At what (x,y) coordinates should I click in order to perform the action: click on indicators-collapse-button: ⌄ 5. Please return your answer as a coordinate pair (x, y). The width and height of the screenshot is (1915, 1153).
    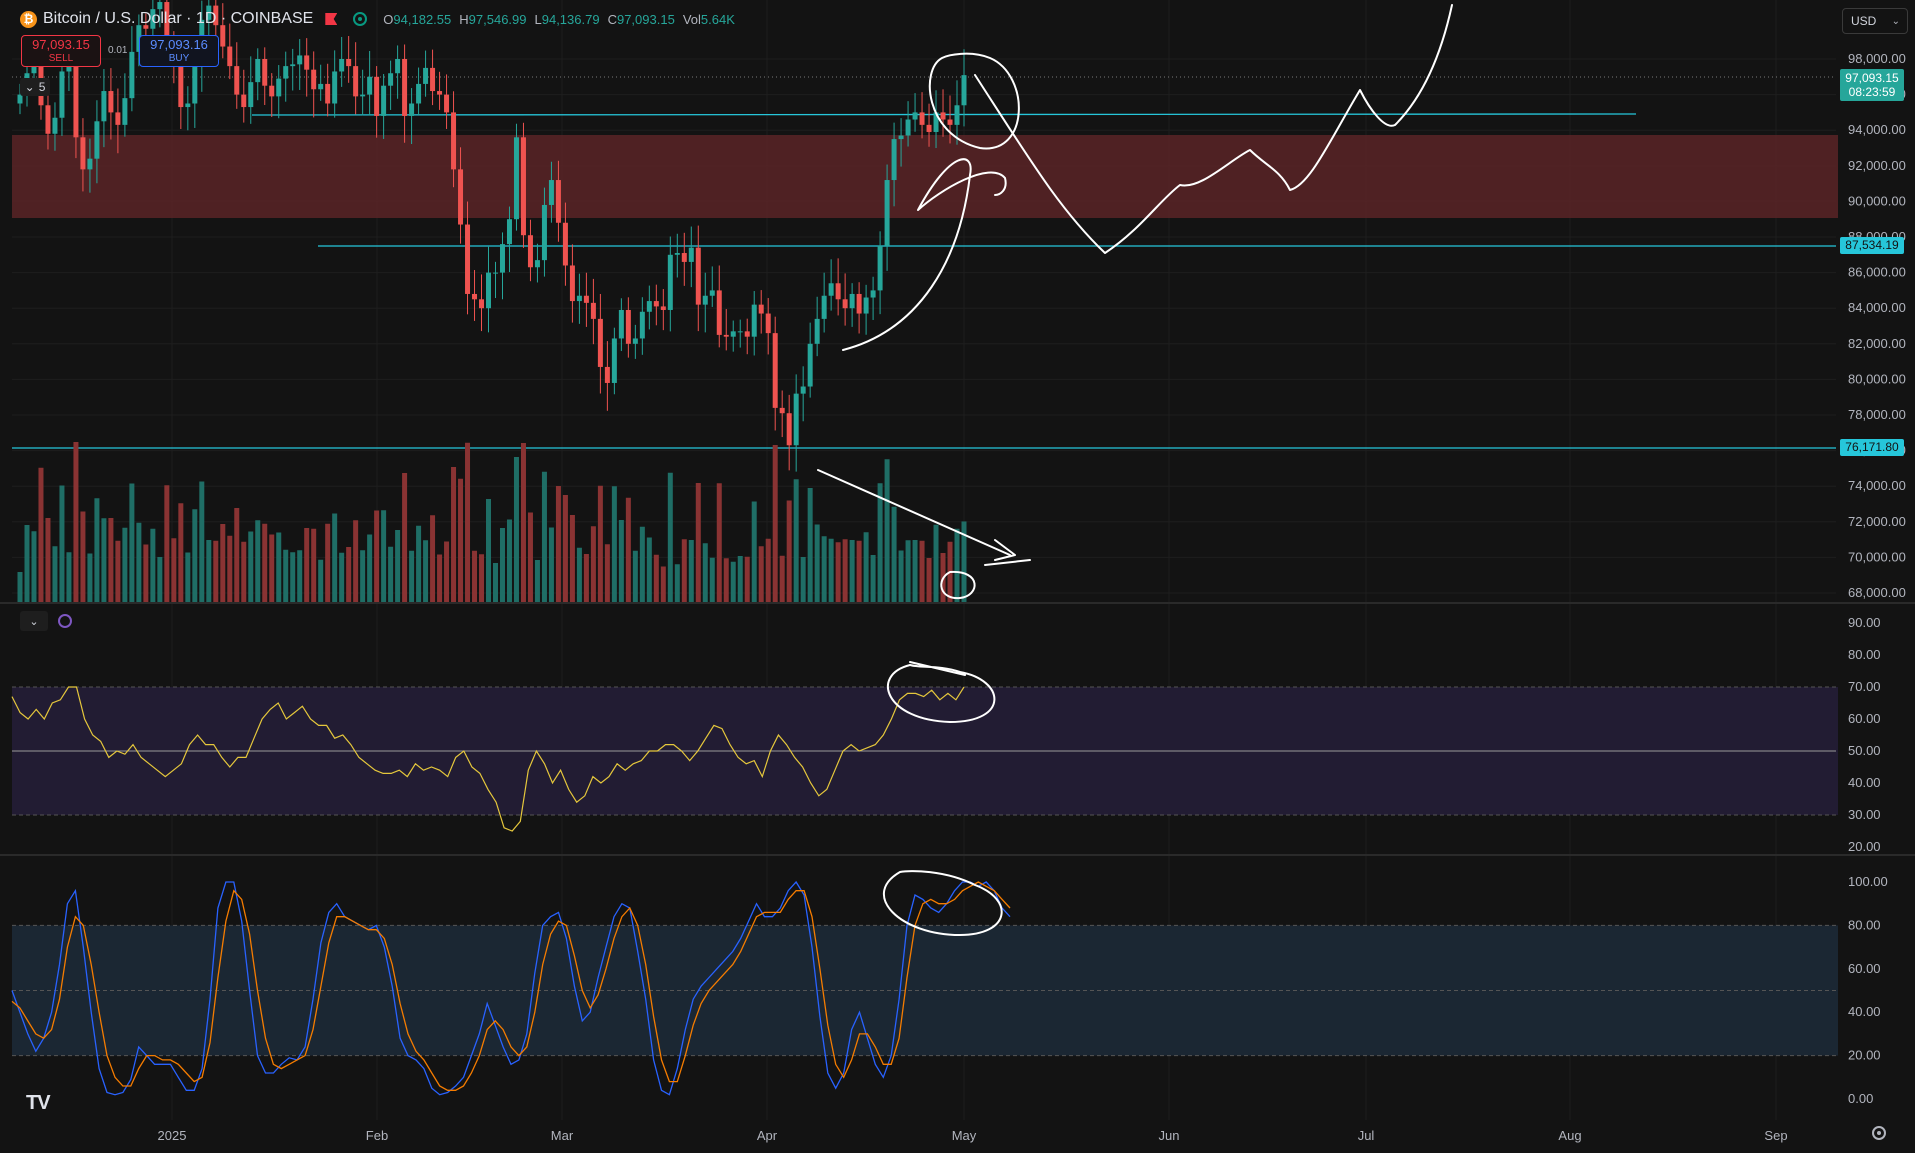
    Looking at the image, I should click on (35, 87).